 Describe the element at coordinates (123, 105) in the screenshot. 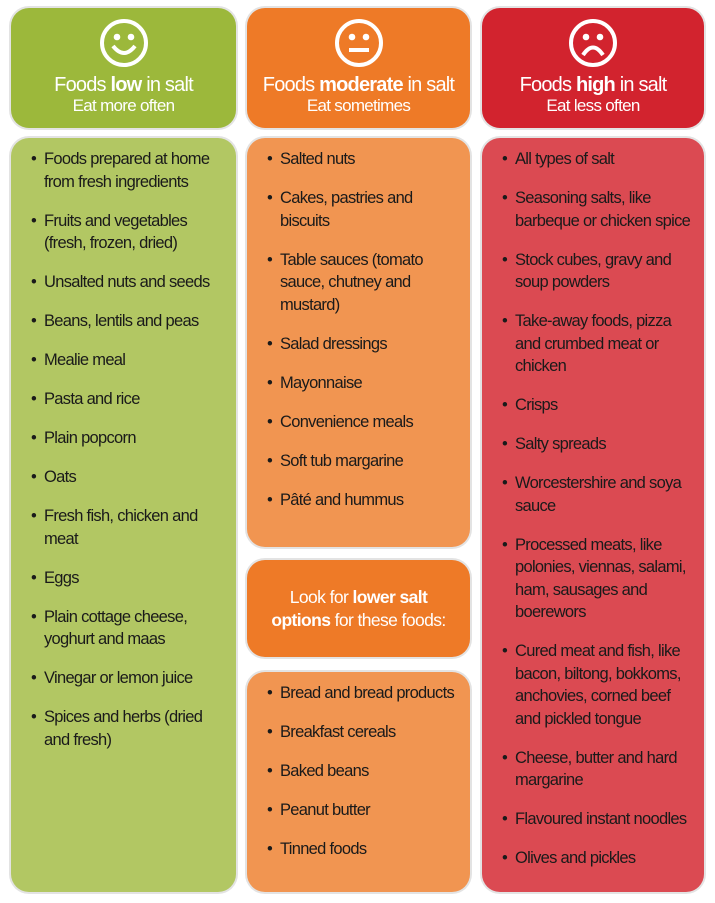

I see `low-salt-subtitle: Eat more often` at that location.